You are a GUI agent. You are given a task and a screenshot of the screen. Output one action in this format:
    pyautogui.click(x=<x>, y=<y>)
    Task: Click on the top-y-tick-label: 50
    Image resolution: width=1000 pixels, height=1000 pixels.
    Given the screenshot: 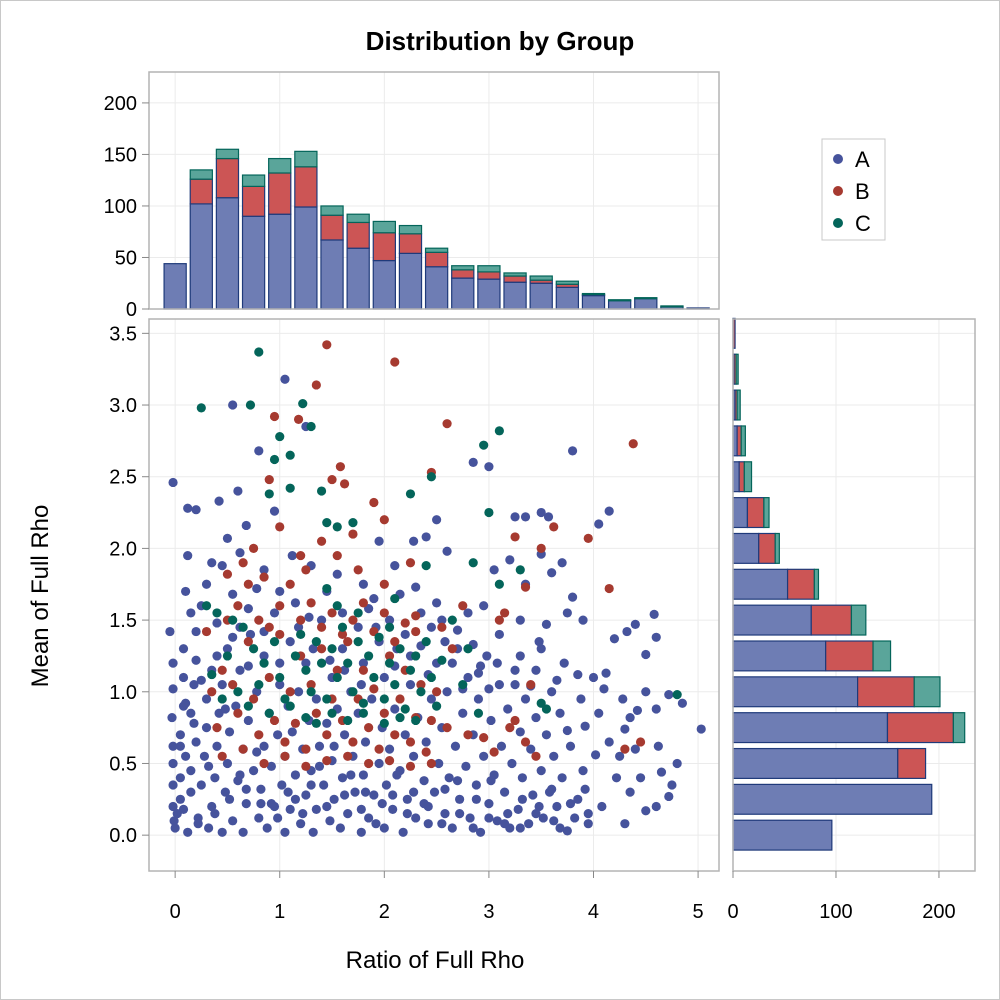 What is the action you would take?
    pyautogui.click(x=126, y=258)
    